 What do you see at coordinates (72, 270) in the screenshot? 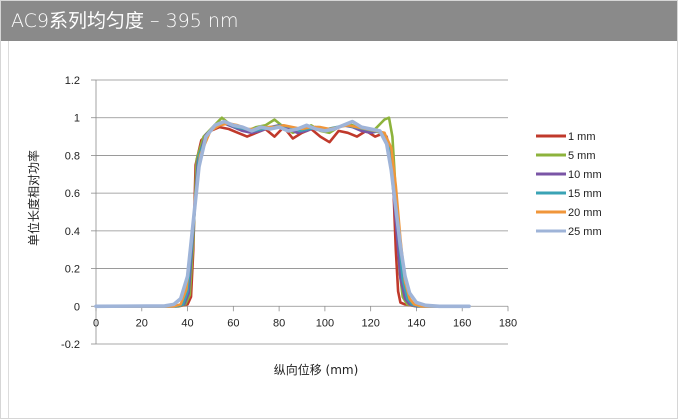
I see `y-tick-label: 0.2` at bounding box center [72, 270].